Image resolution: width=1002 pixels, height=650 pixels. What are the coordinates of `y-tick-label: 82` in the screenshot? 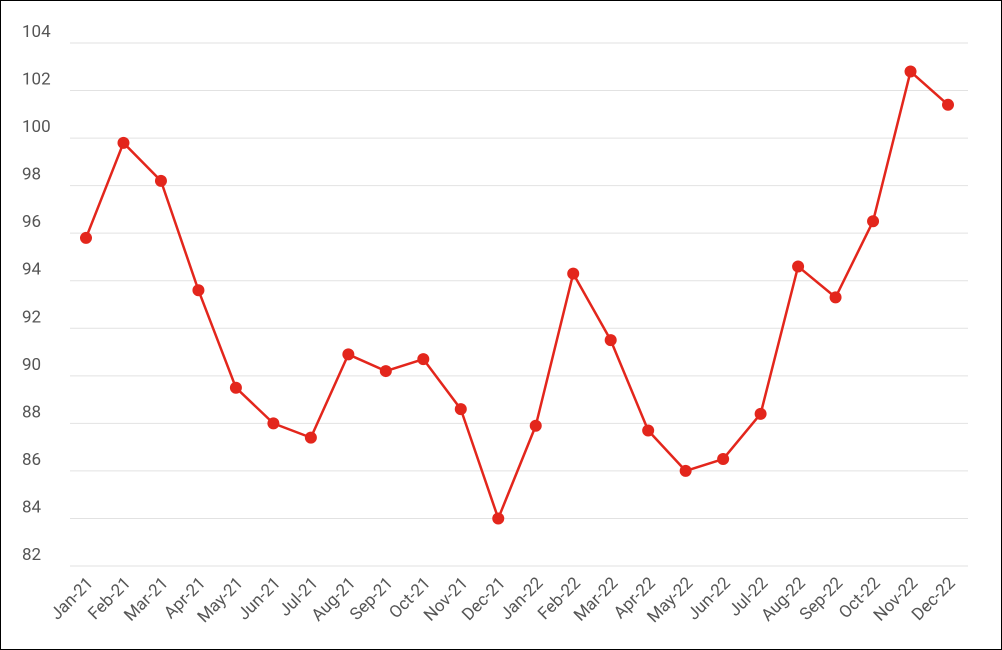 It's located at (31, 555).